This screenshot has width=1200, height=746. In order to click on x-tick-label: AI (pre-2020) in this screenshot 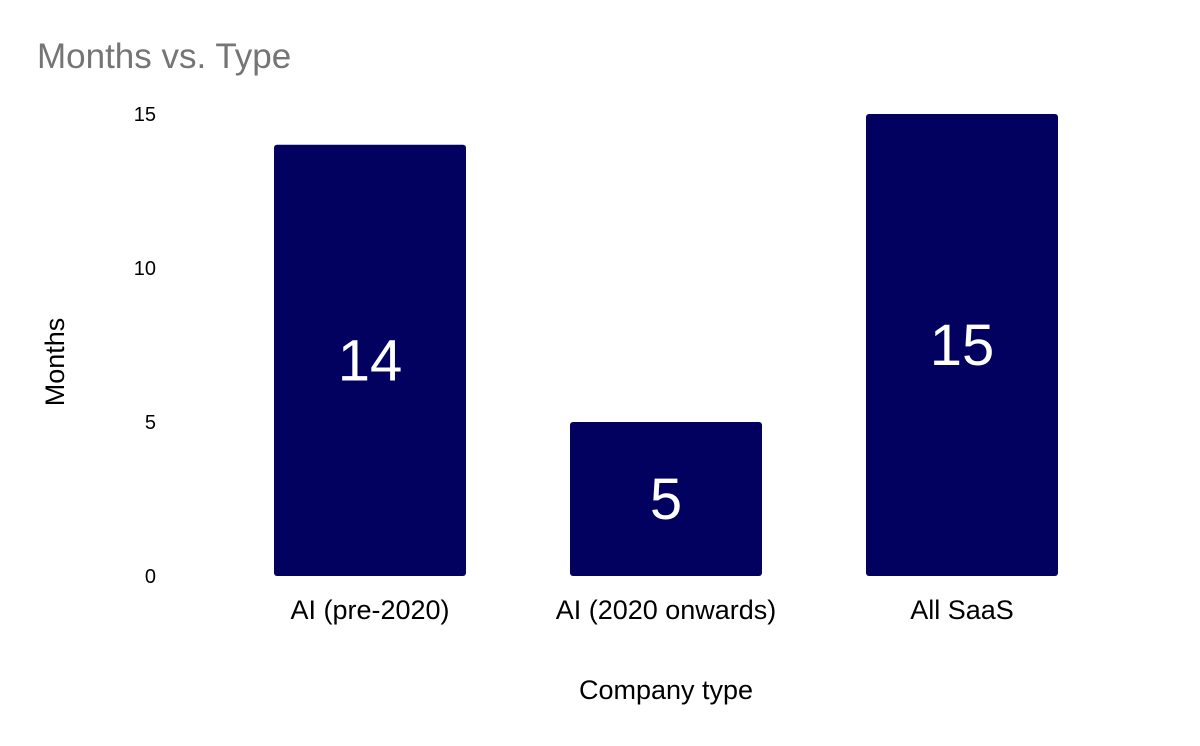, I will do `click(369, 610)`.